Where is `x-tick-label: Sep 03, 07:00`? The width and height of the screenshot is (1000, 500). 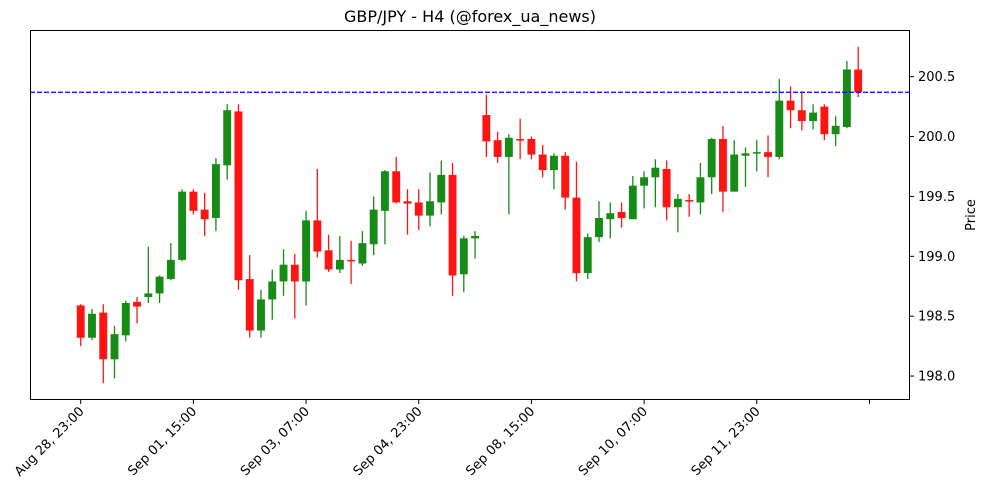
x-tick-label: Sep 03, 07:00 is located at coordinates (275, 441).